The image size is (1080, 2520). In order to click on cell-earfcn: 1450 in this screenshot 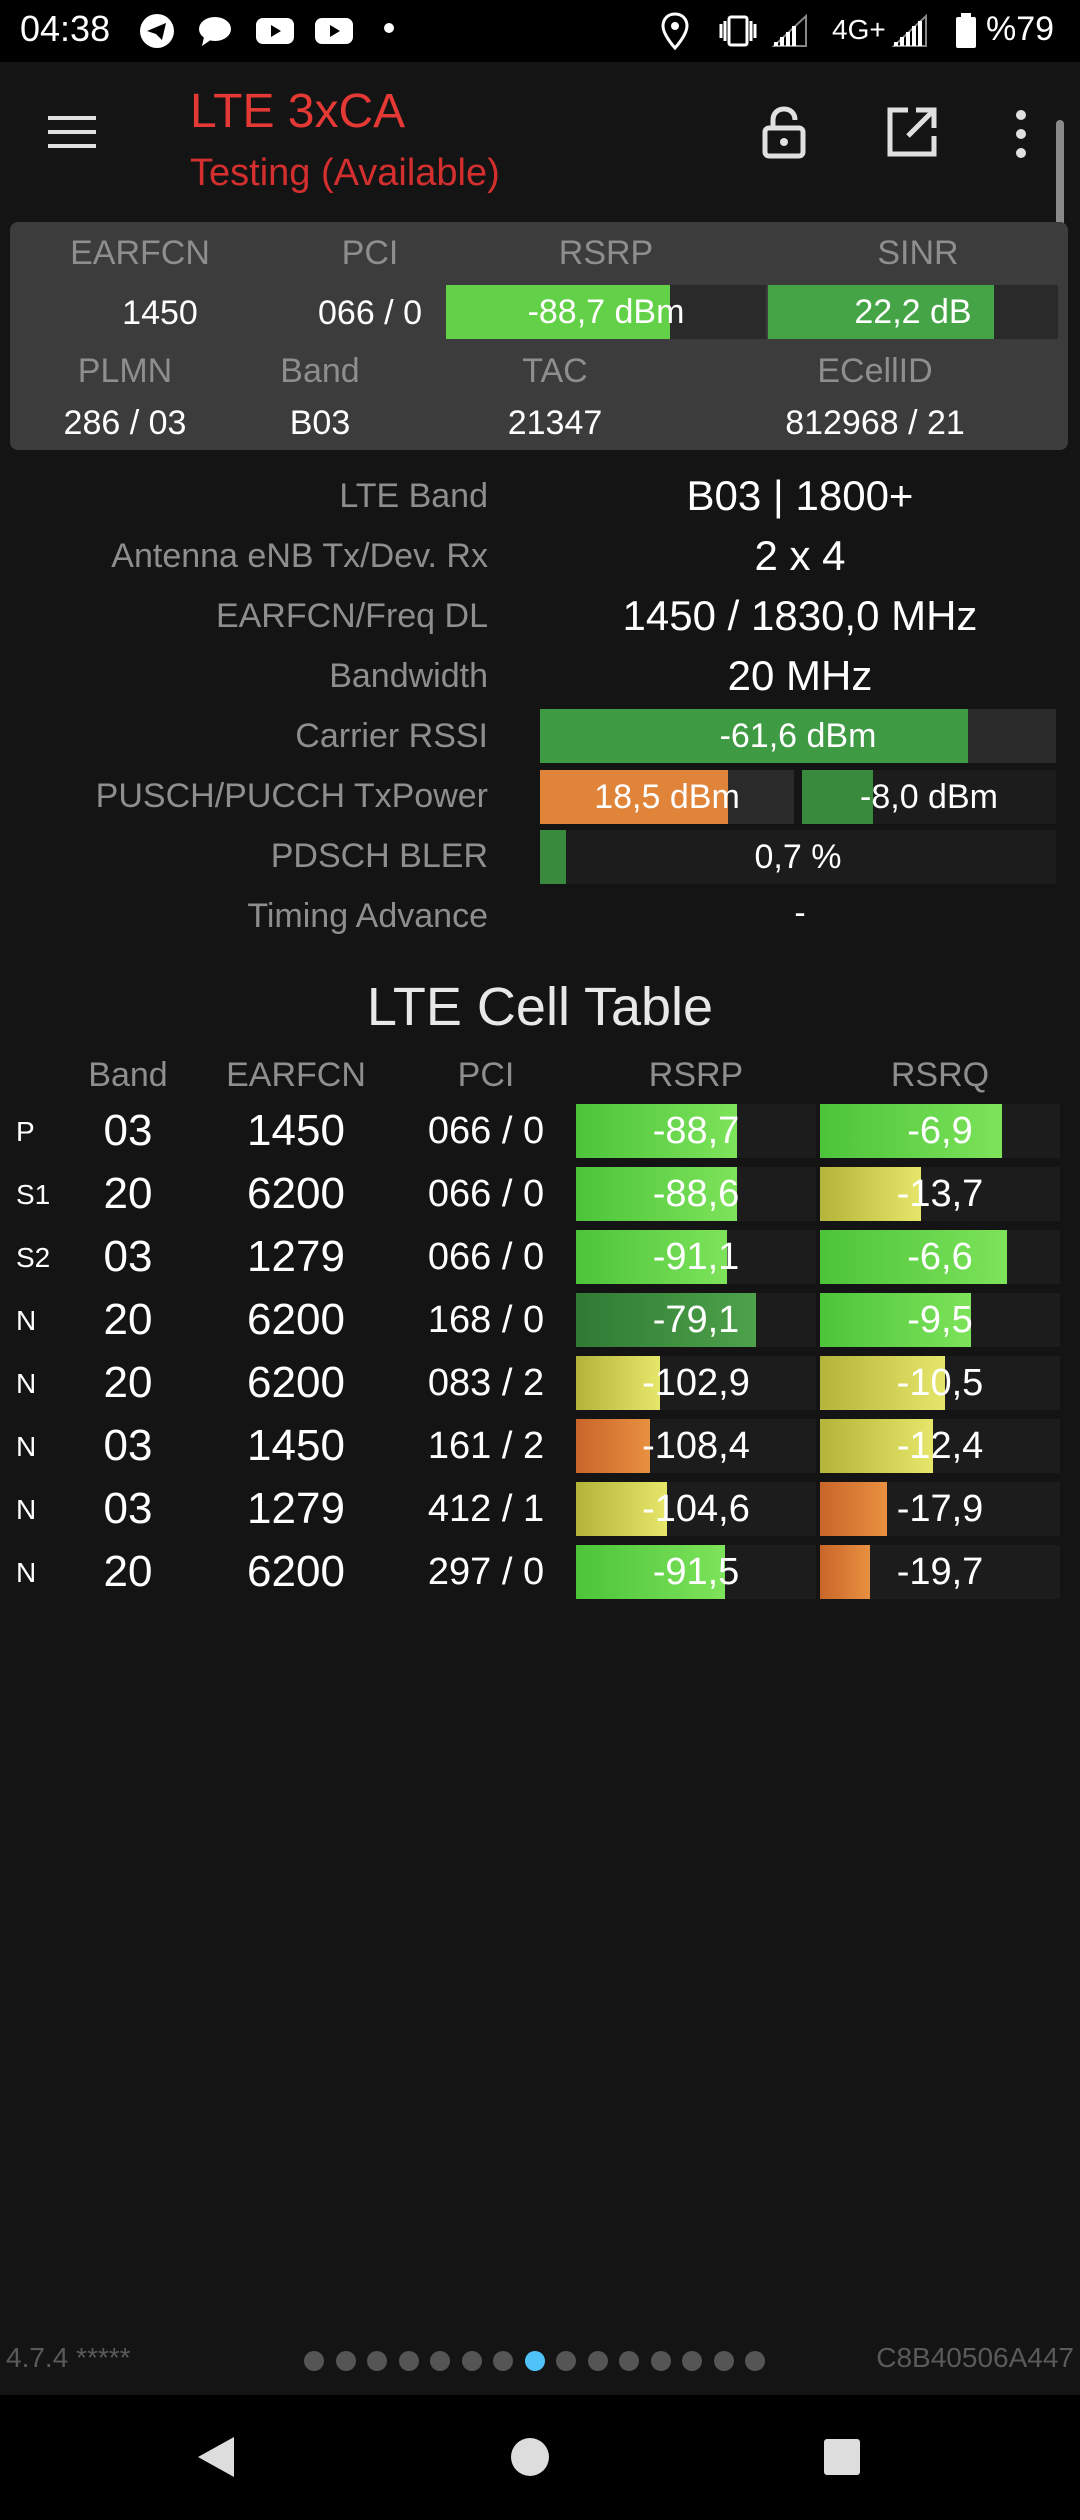, I will do `click(296, 1130)`.